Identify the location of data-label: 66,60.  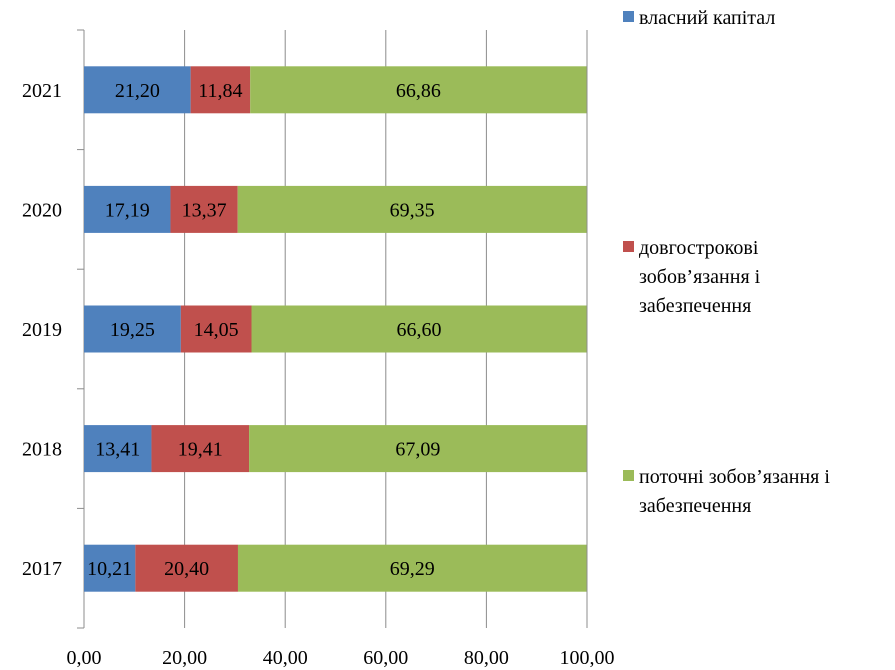
(418, 330).